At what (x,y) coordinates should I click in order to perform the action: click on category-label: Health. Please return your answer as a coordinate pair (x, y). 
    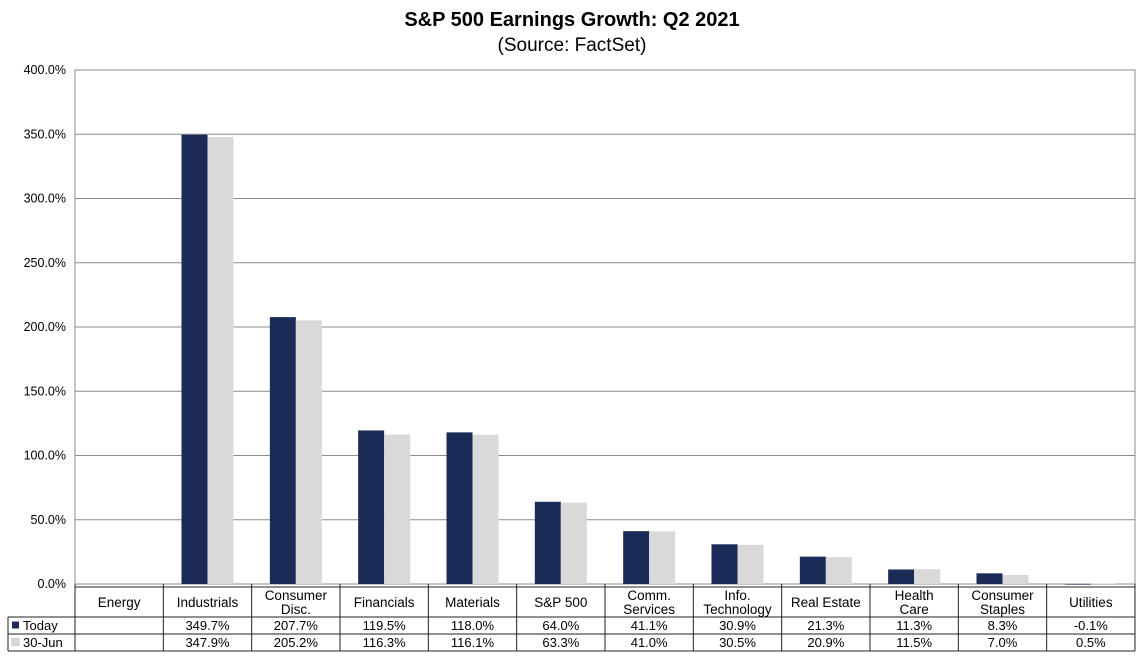
    Looking at the image, I should click on (914, 595).